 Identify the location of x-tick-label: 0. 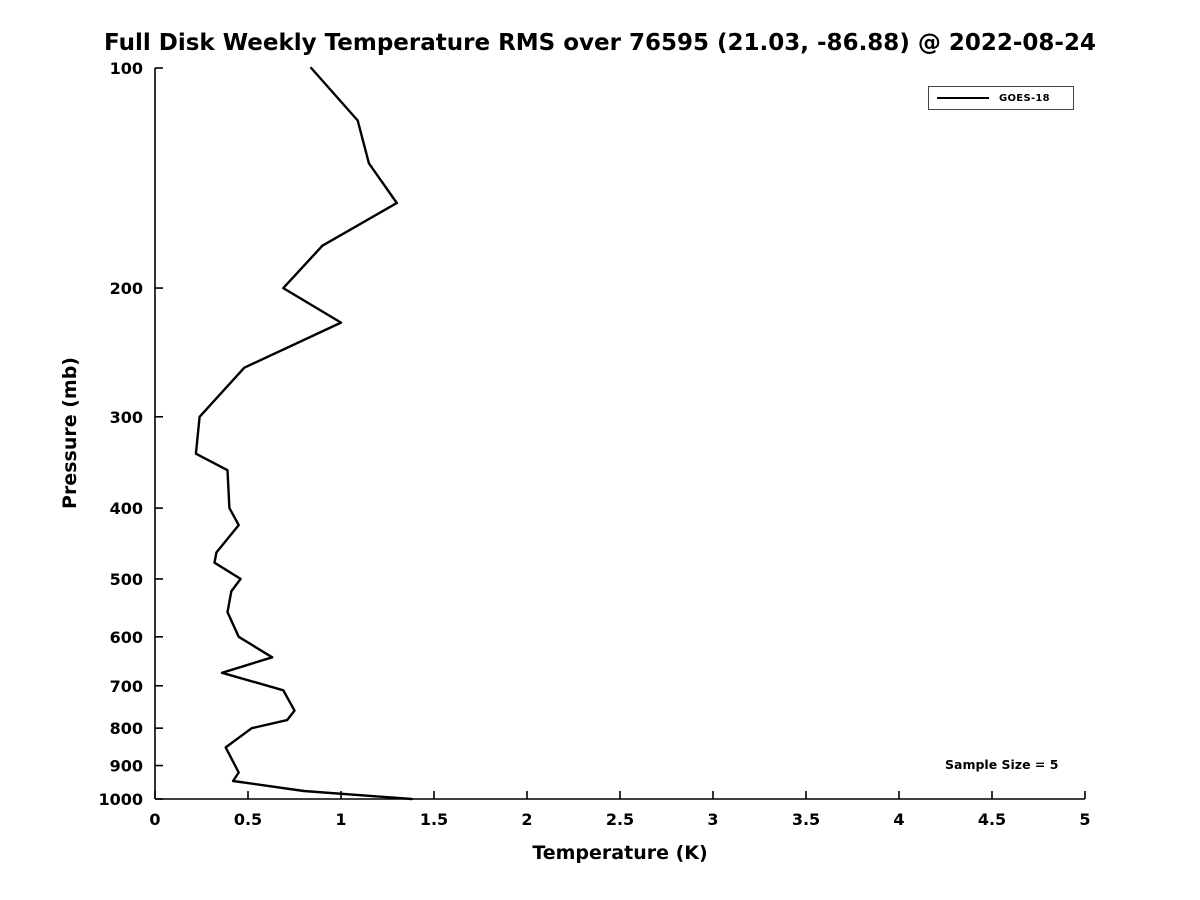
(154, 819).